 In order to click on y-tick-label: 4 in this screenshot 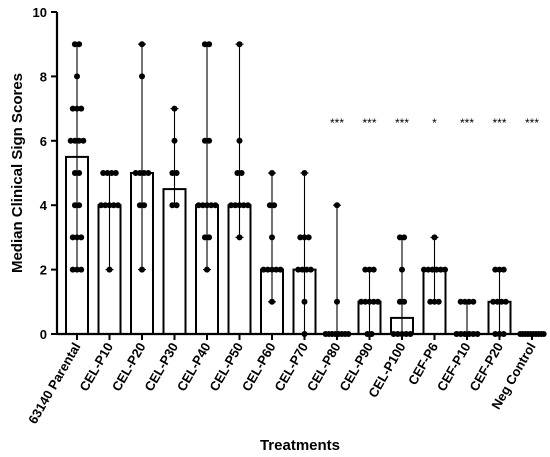, I will do `click(44, 205)`.